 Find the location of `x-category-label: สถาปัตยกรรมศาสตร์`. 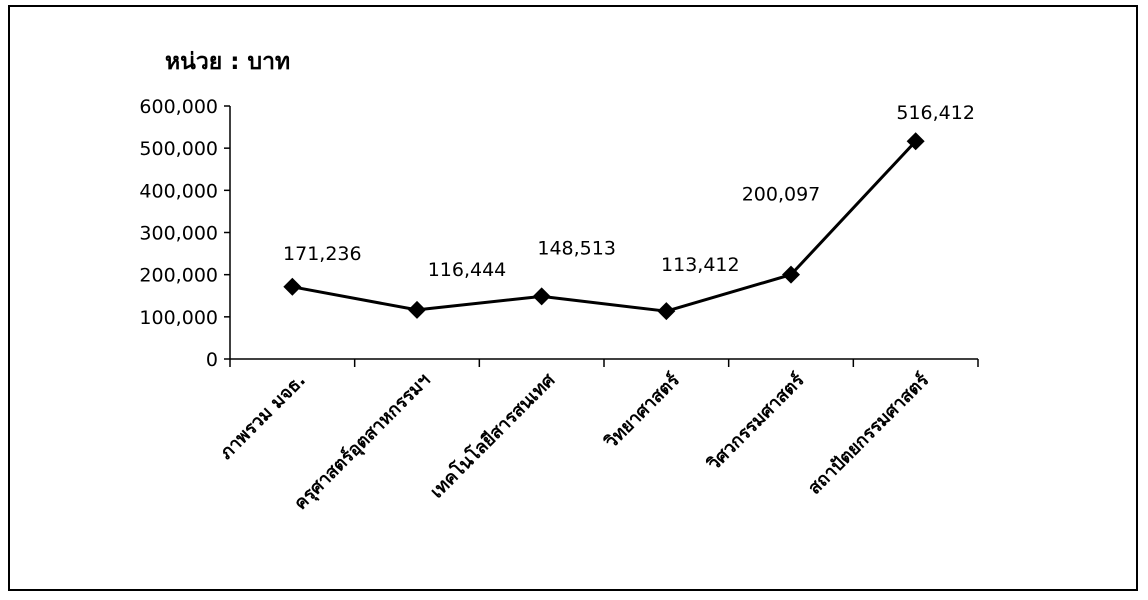

x-category-label: สถาปัตยกรรมศาสตร์ is located at coordinates (868, 434).